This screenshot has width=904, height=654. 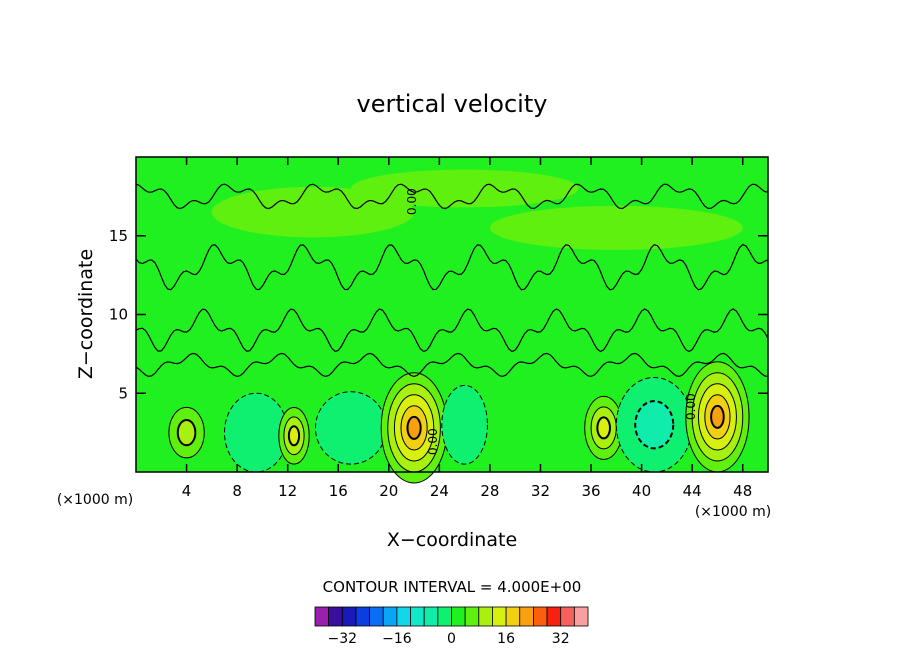 I want to click on x-tick-label: 32, so click(x=540, y=491).